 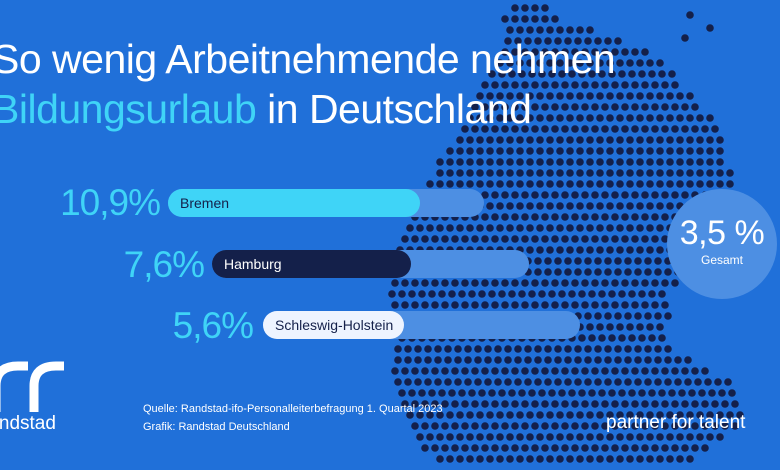 What do you see at coordinates (32, 386) in the screenshot?
I see `randstad-logo` at bounding box center [32, 386].